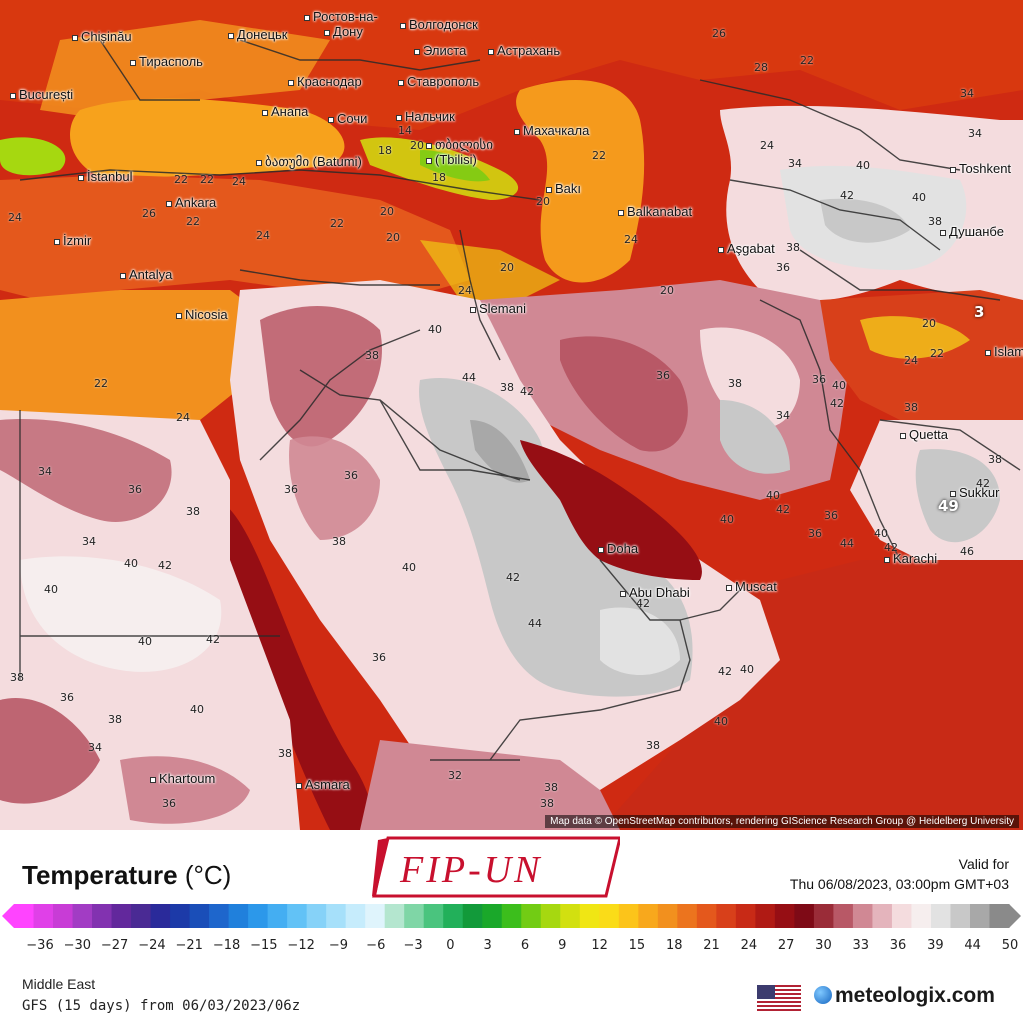  What do you see at coordinates (114, 945) in the screenshot?
I see `scale-tick-label: −27` at bounding box center [114, 945].